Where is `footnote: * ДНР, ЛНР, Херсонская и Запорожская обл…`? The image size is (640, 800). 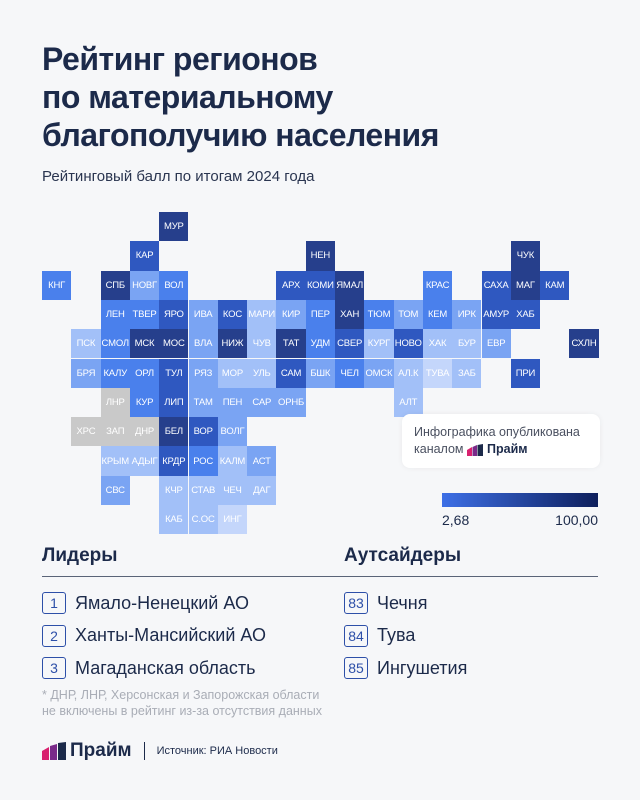
footnote: * ДНР, ЛНР, Херсонская и Запорожская обл… is located at coordinates (182, 703).